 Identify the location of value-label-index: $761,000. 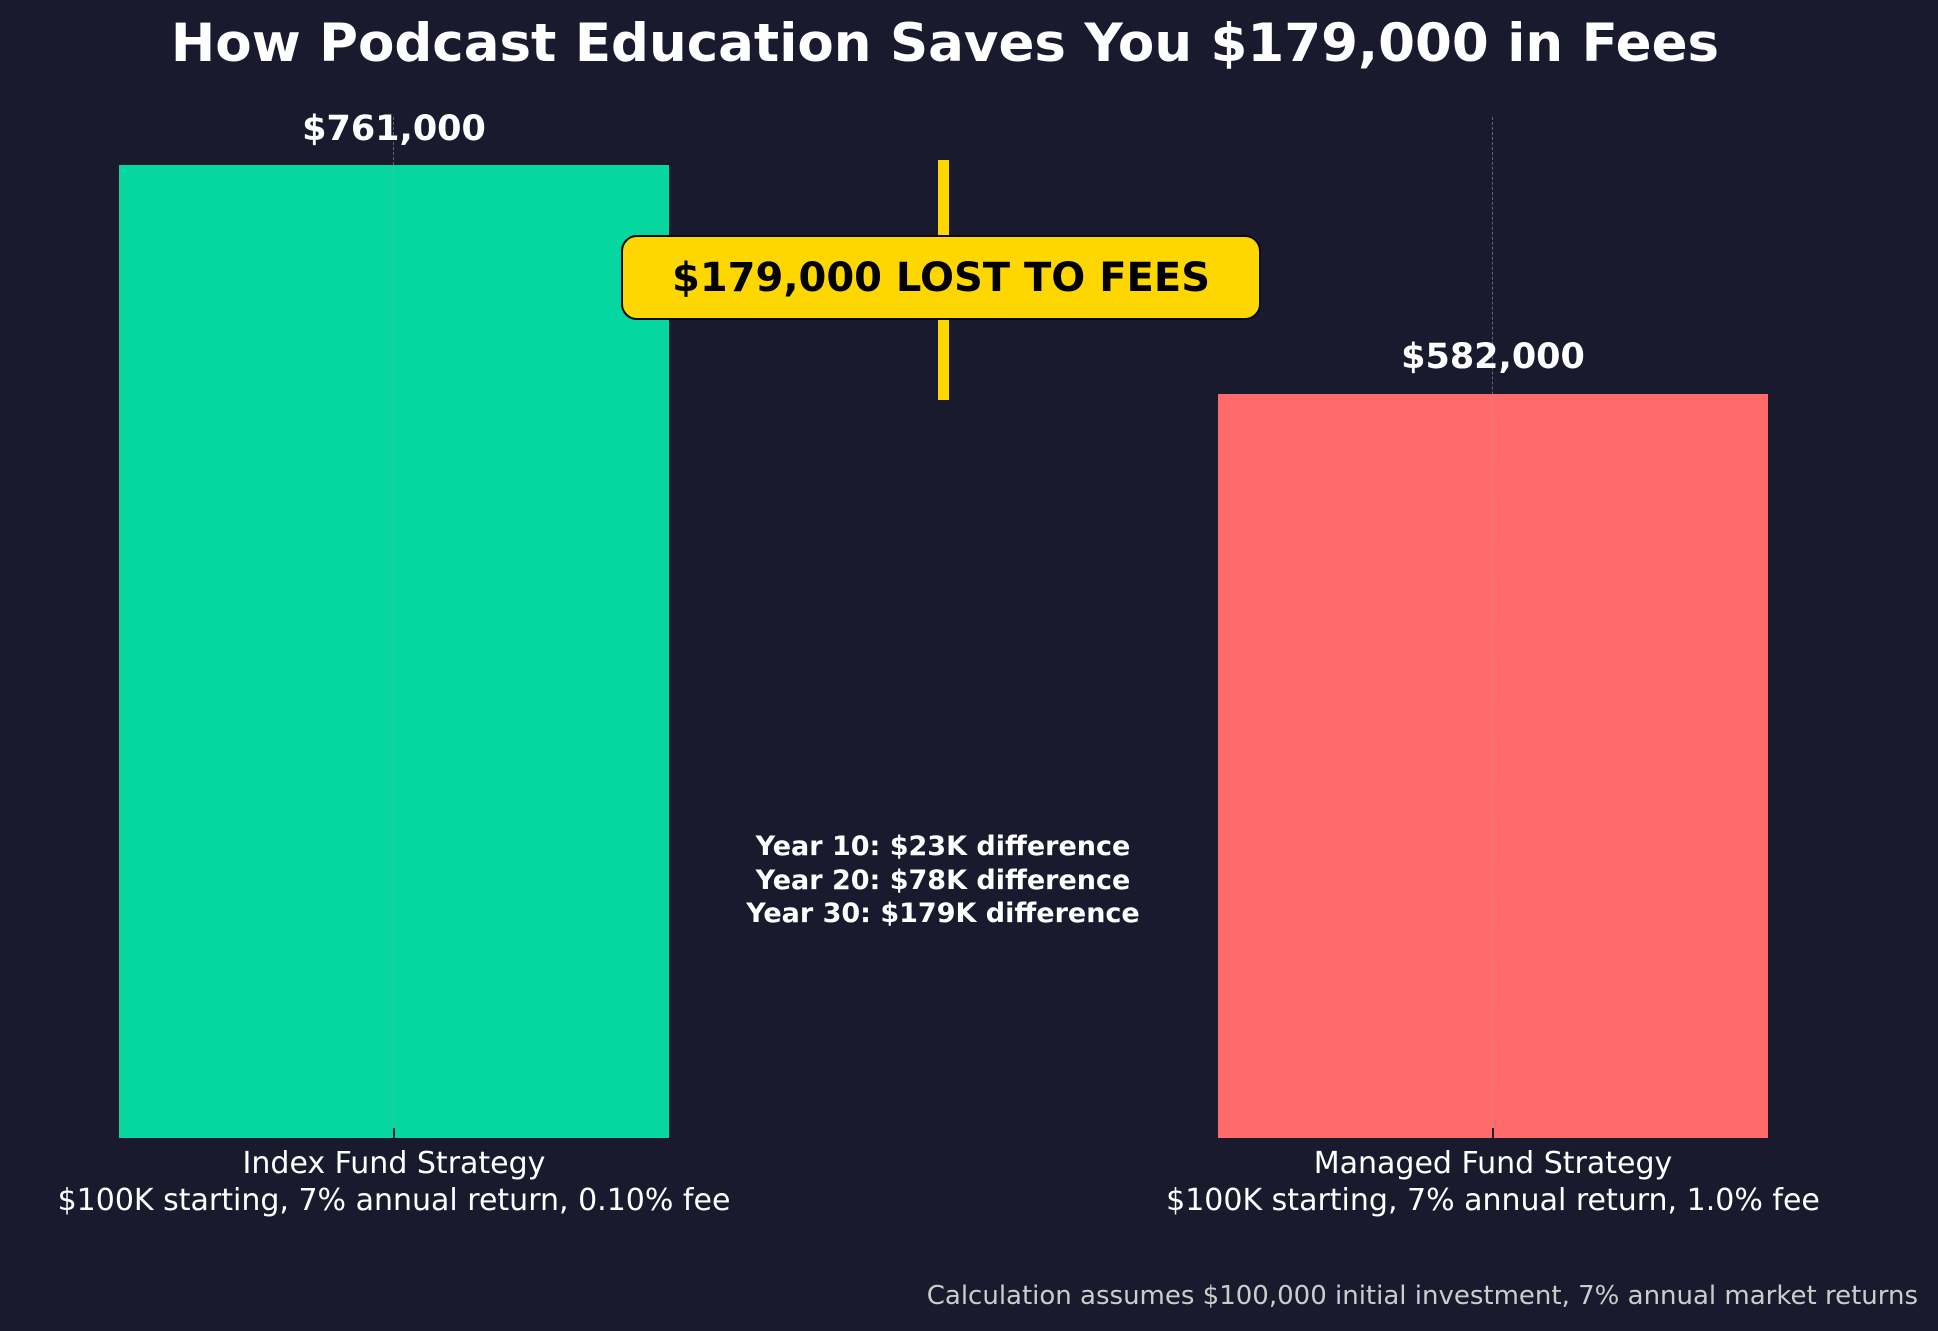
(394, 129).